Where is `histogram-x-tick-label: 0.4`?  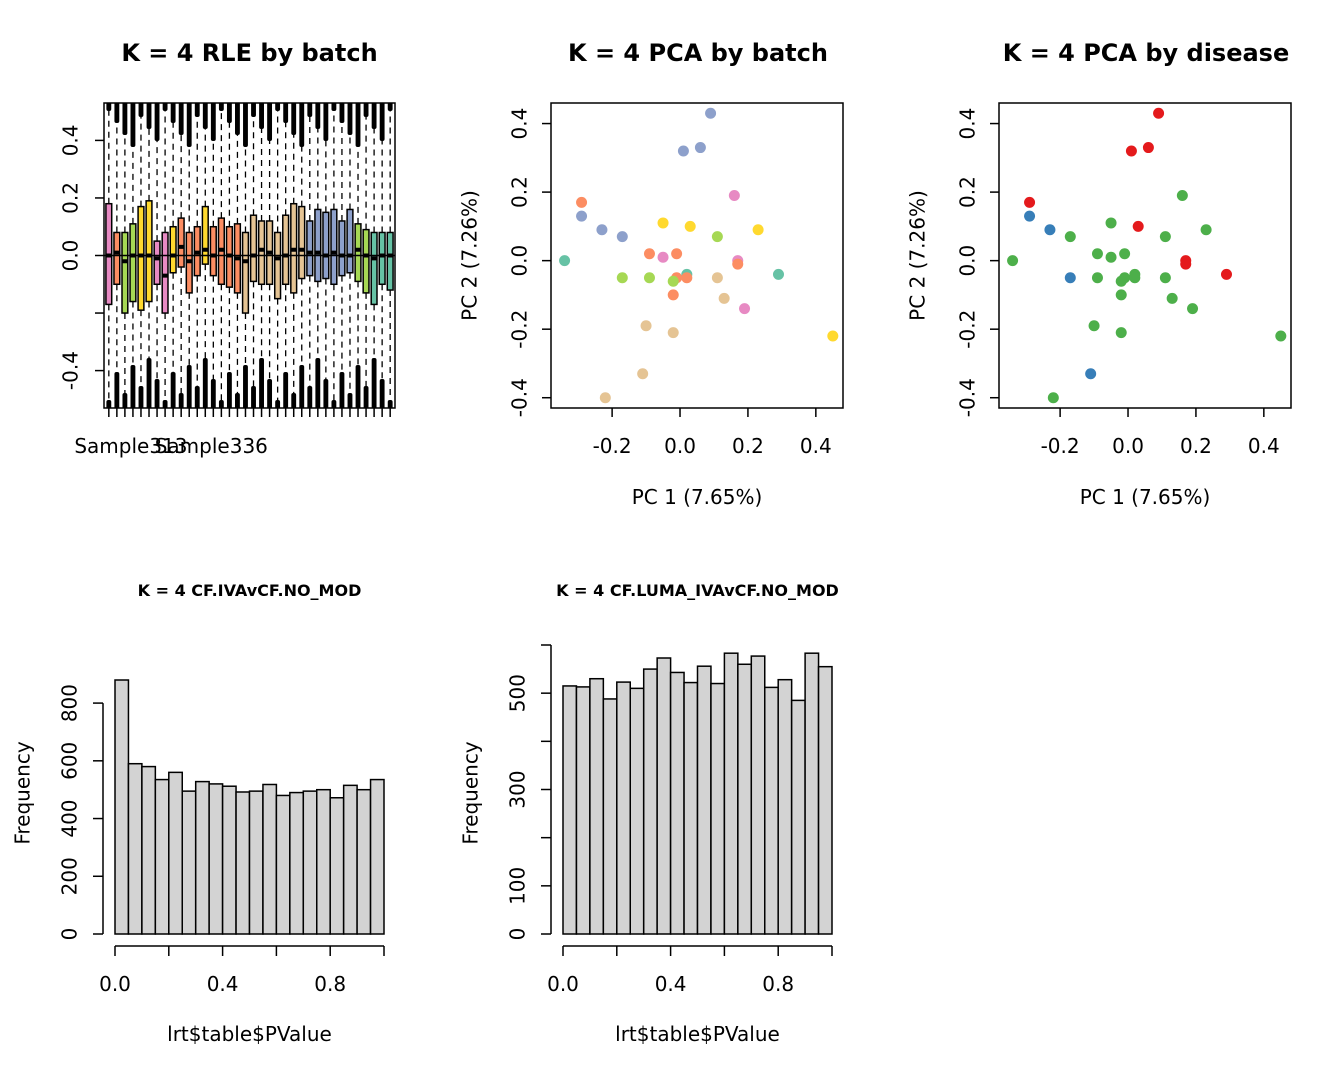
histogram-x-tick-label: 0.4 is located at coordinates (671, 984).